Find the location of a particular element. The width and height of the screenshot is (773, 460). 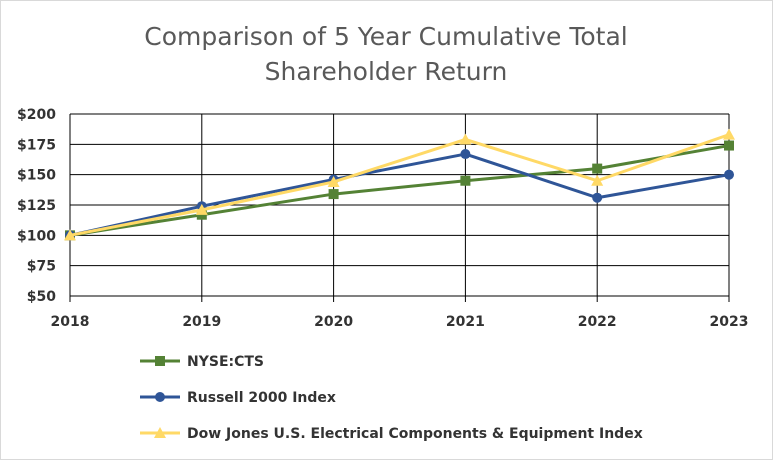

y-tick-label: $200 is located at coordinates (36, 115).